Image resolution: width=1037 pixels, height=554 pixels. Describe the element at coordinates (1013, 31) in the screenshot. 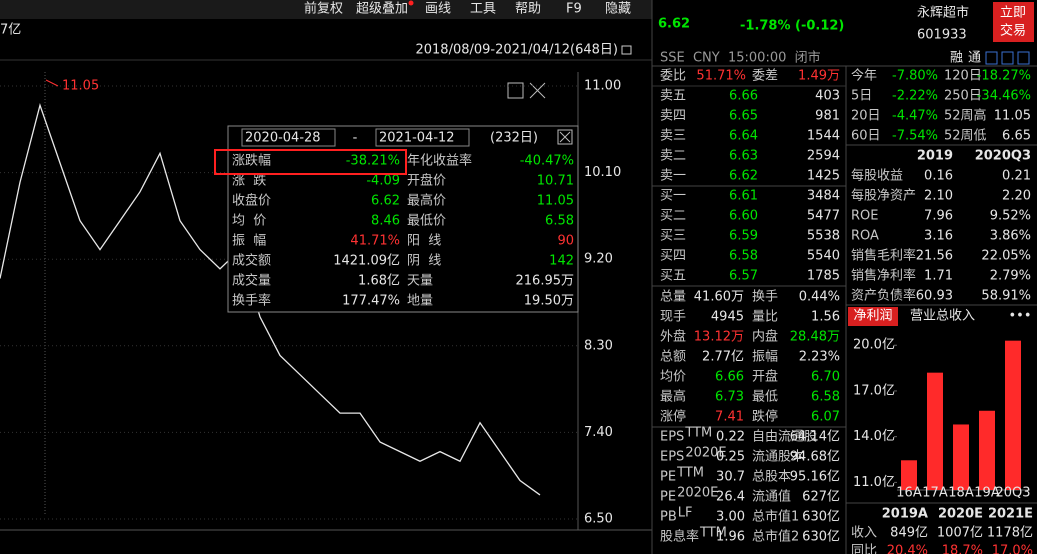

I see `trade-button-text: 交易` at that location.